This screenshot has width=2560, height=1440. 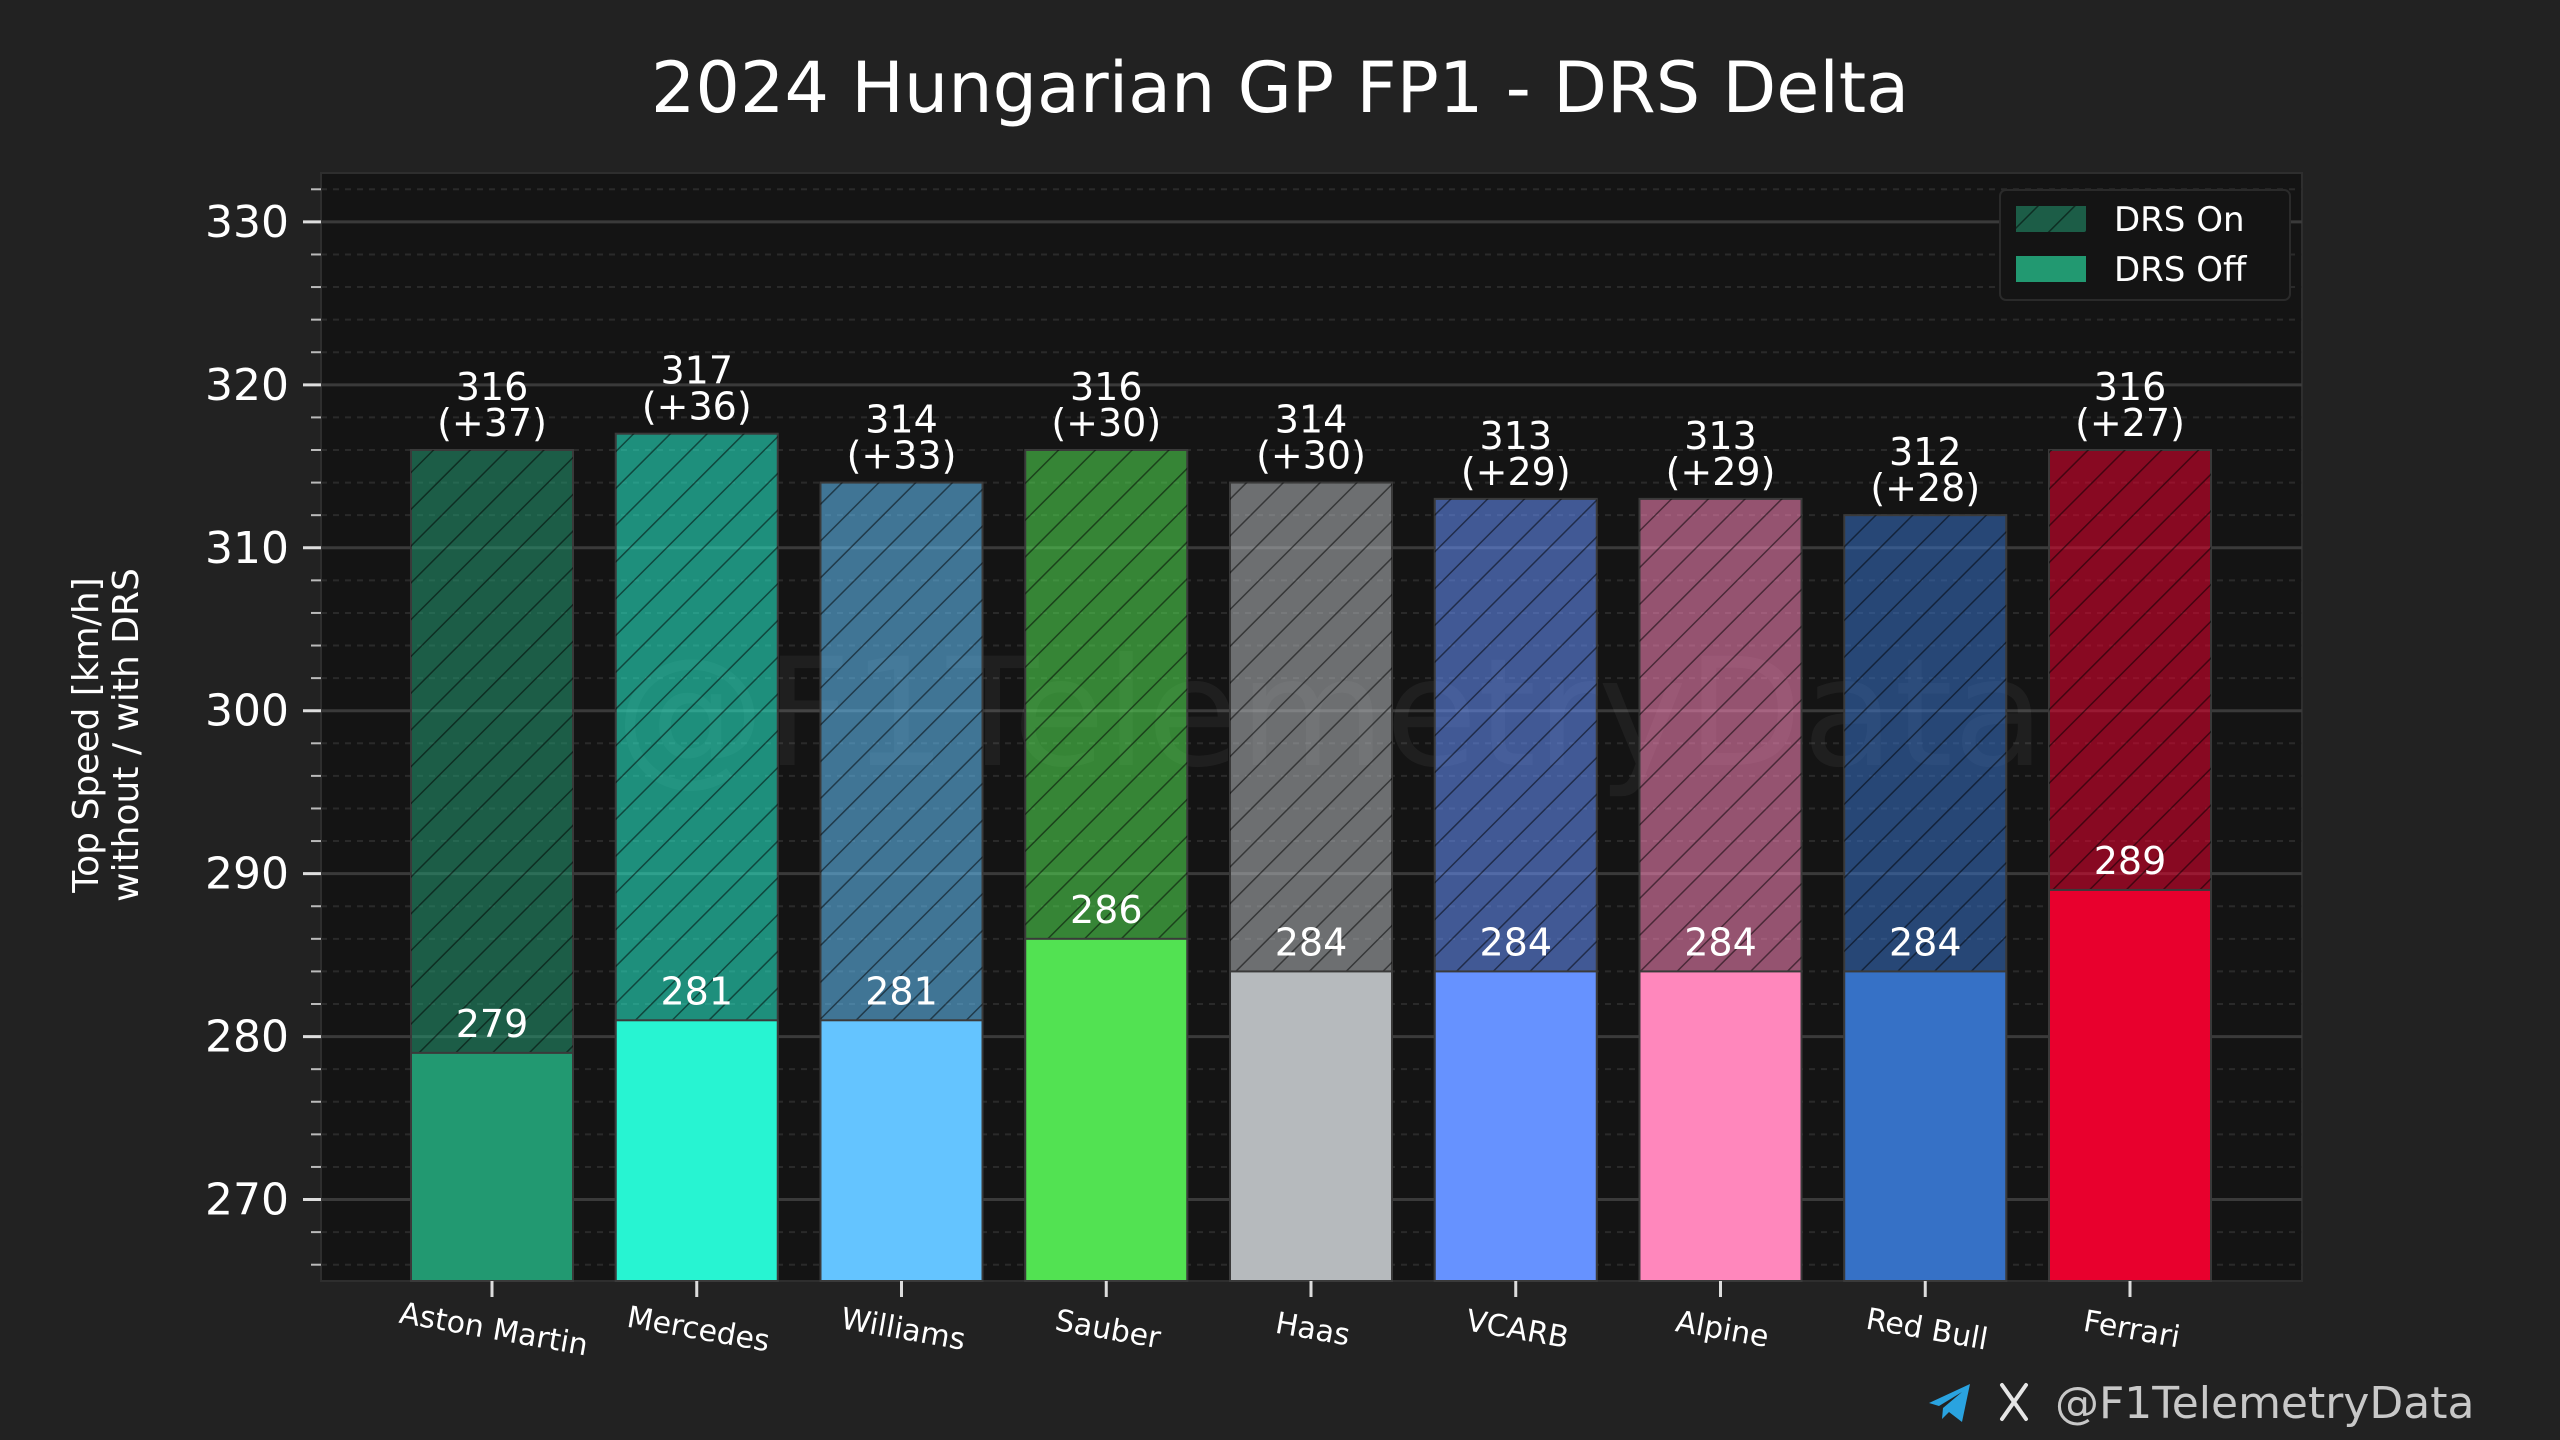 I want to click on data-label-delta: (+27), so click(x=2130, y=423).